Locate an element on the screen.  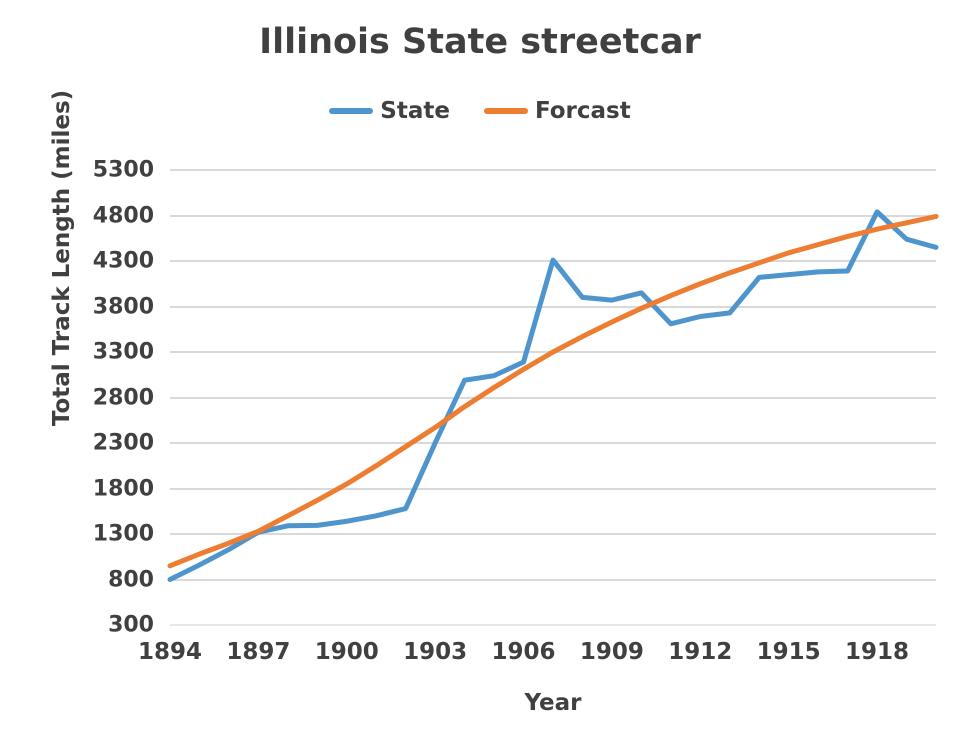
x-axis-title: Year is located at coordinates (553, 703).